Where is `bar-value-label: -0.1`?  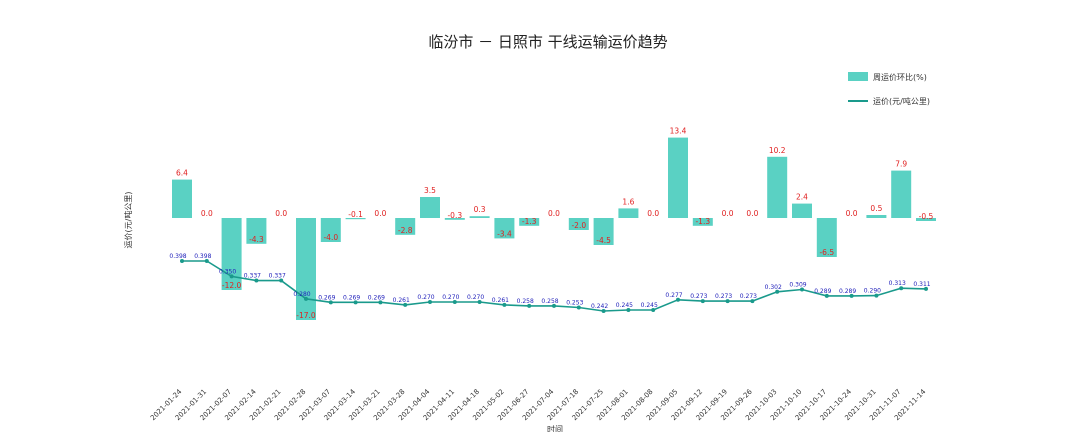 bar-value-label: -0.1 is located at coordinates (355, 214).